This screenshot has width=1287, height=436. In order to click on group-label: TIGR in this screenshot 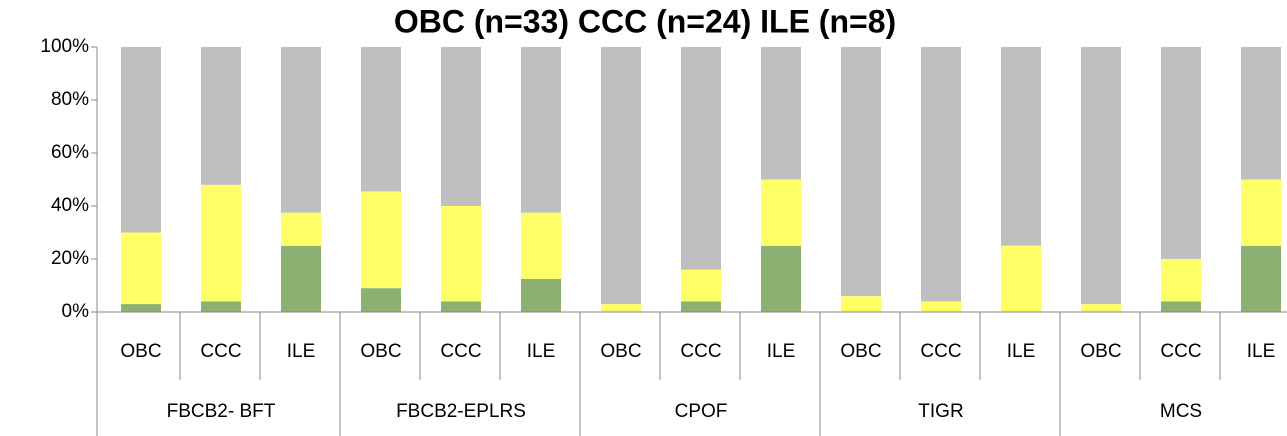, I will do `click(940, 411)`.